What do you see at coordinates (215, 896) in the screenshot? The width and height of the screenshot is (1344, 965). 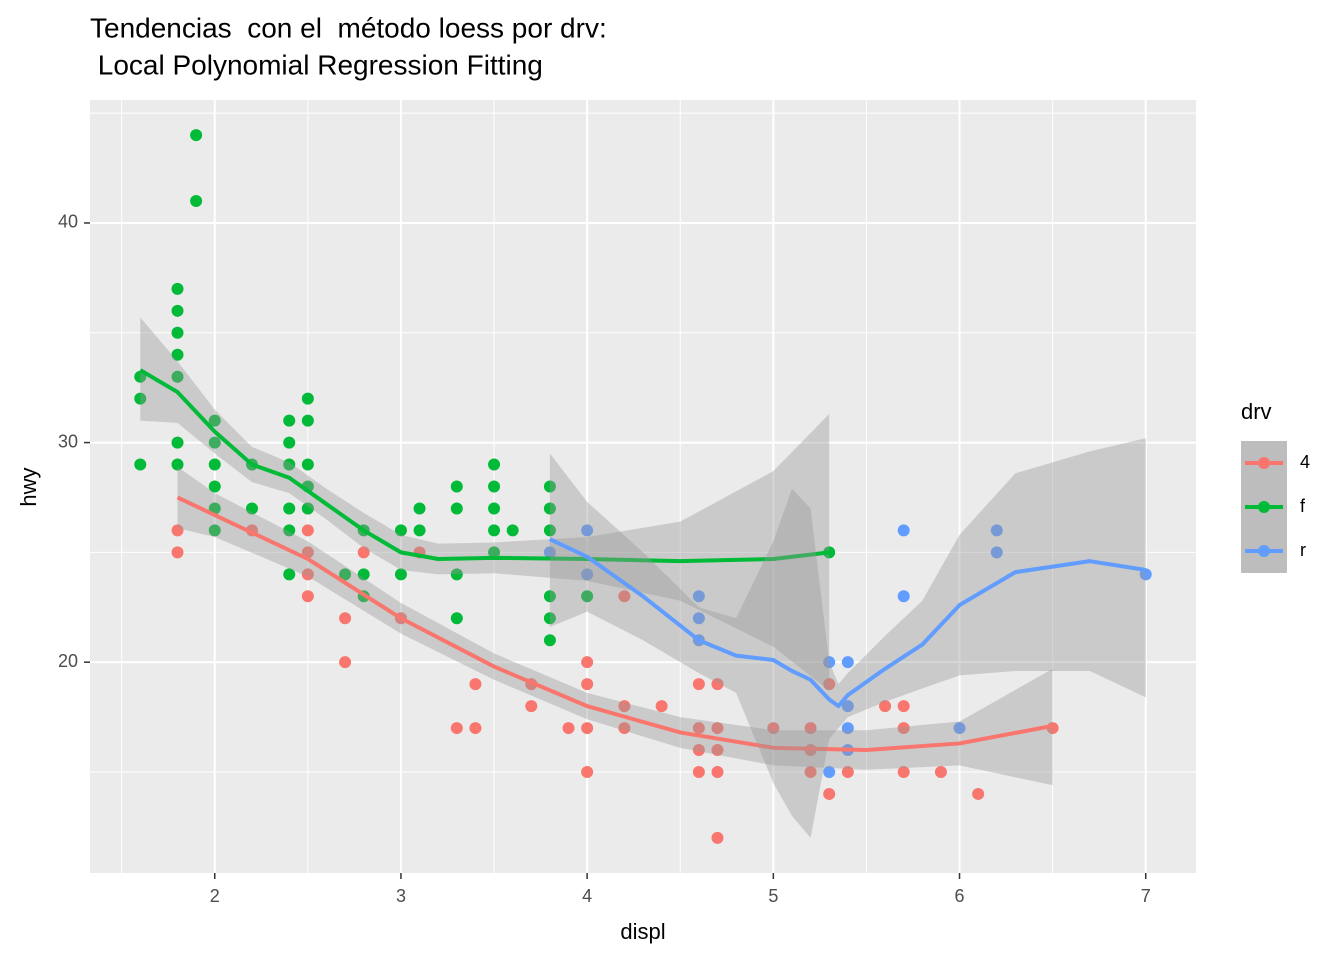 I see `x-tick-label: 2` at bounding box center [215, 896].